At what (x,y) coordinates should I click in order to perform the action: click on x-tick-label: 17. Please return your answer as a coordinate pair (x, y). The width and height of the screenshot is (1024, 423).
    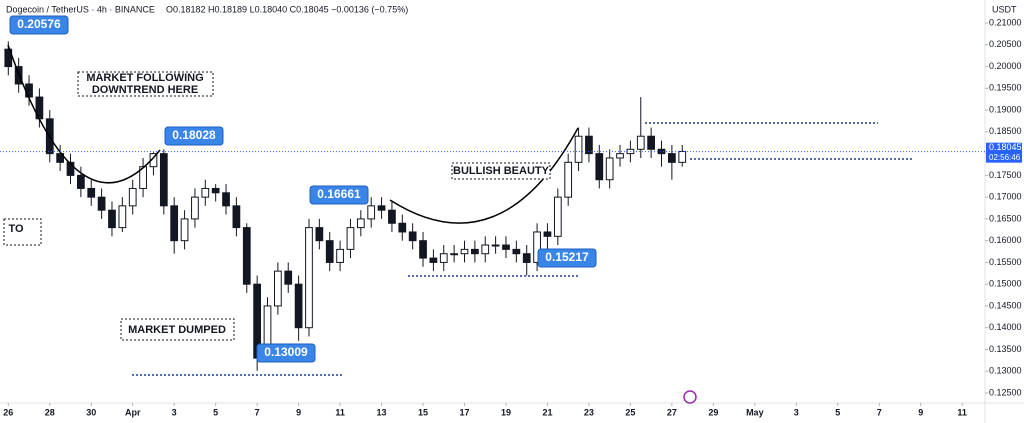
    Looking at the image, I should click on (464, 412).